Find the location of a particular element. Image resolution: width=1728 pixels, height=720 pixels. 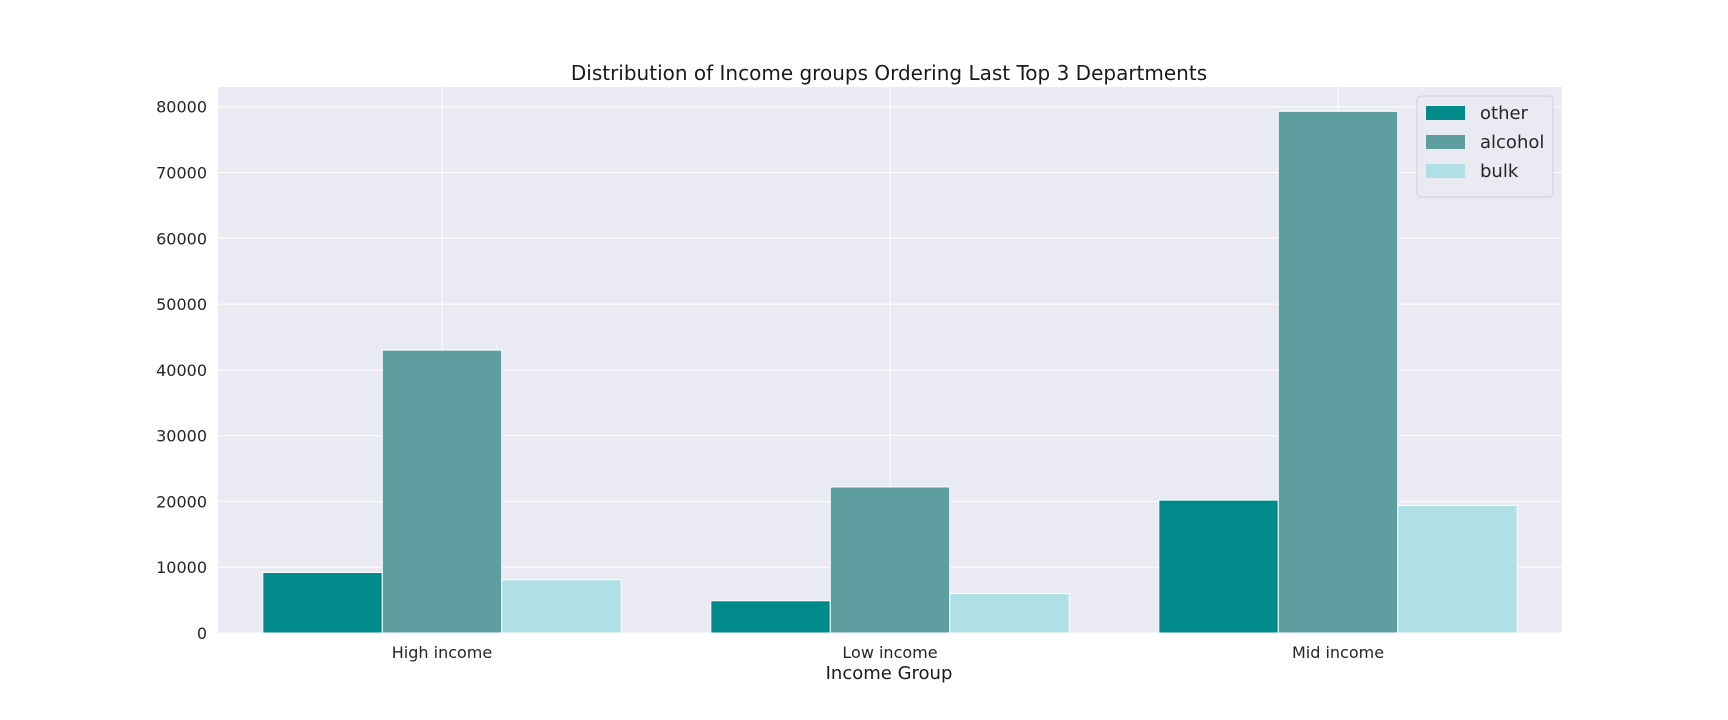

legend-label-bulk: bulk is located at coordinates (1499, 171).